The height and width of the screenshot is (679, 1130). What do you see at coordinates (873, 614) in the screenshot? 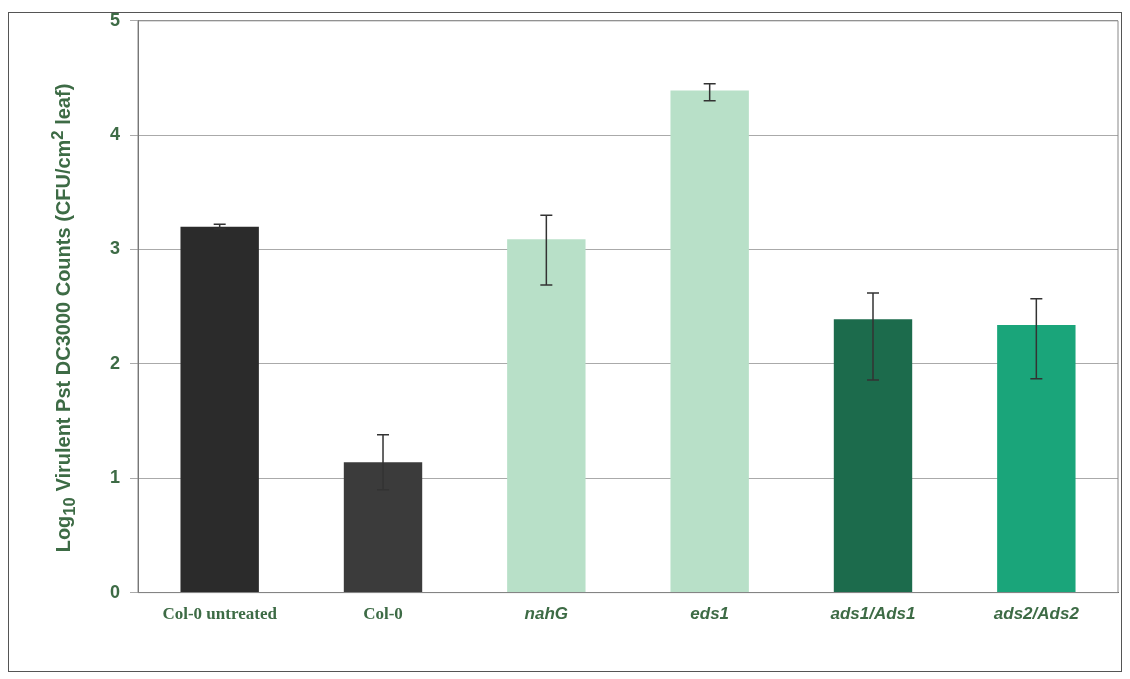
I see `x-tick-label: ads1/Ads1` at bounding box center [873, 614].